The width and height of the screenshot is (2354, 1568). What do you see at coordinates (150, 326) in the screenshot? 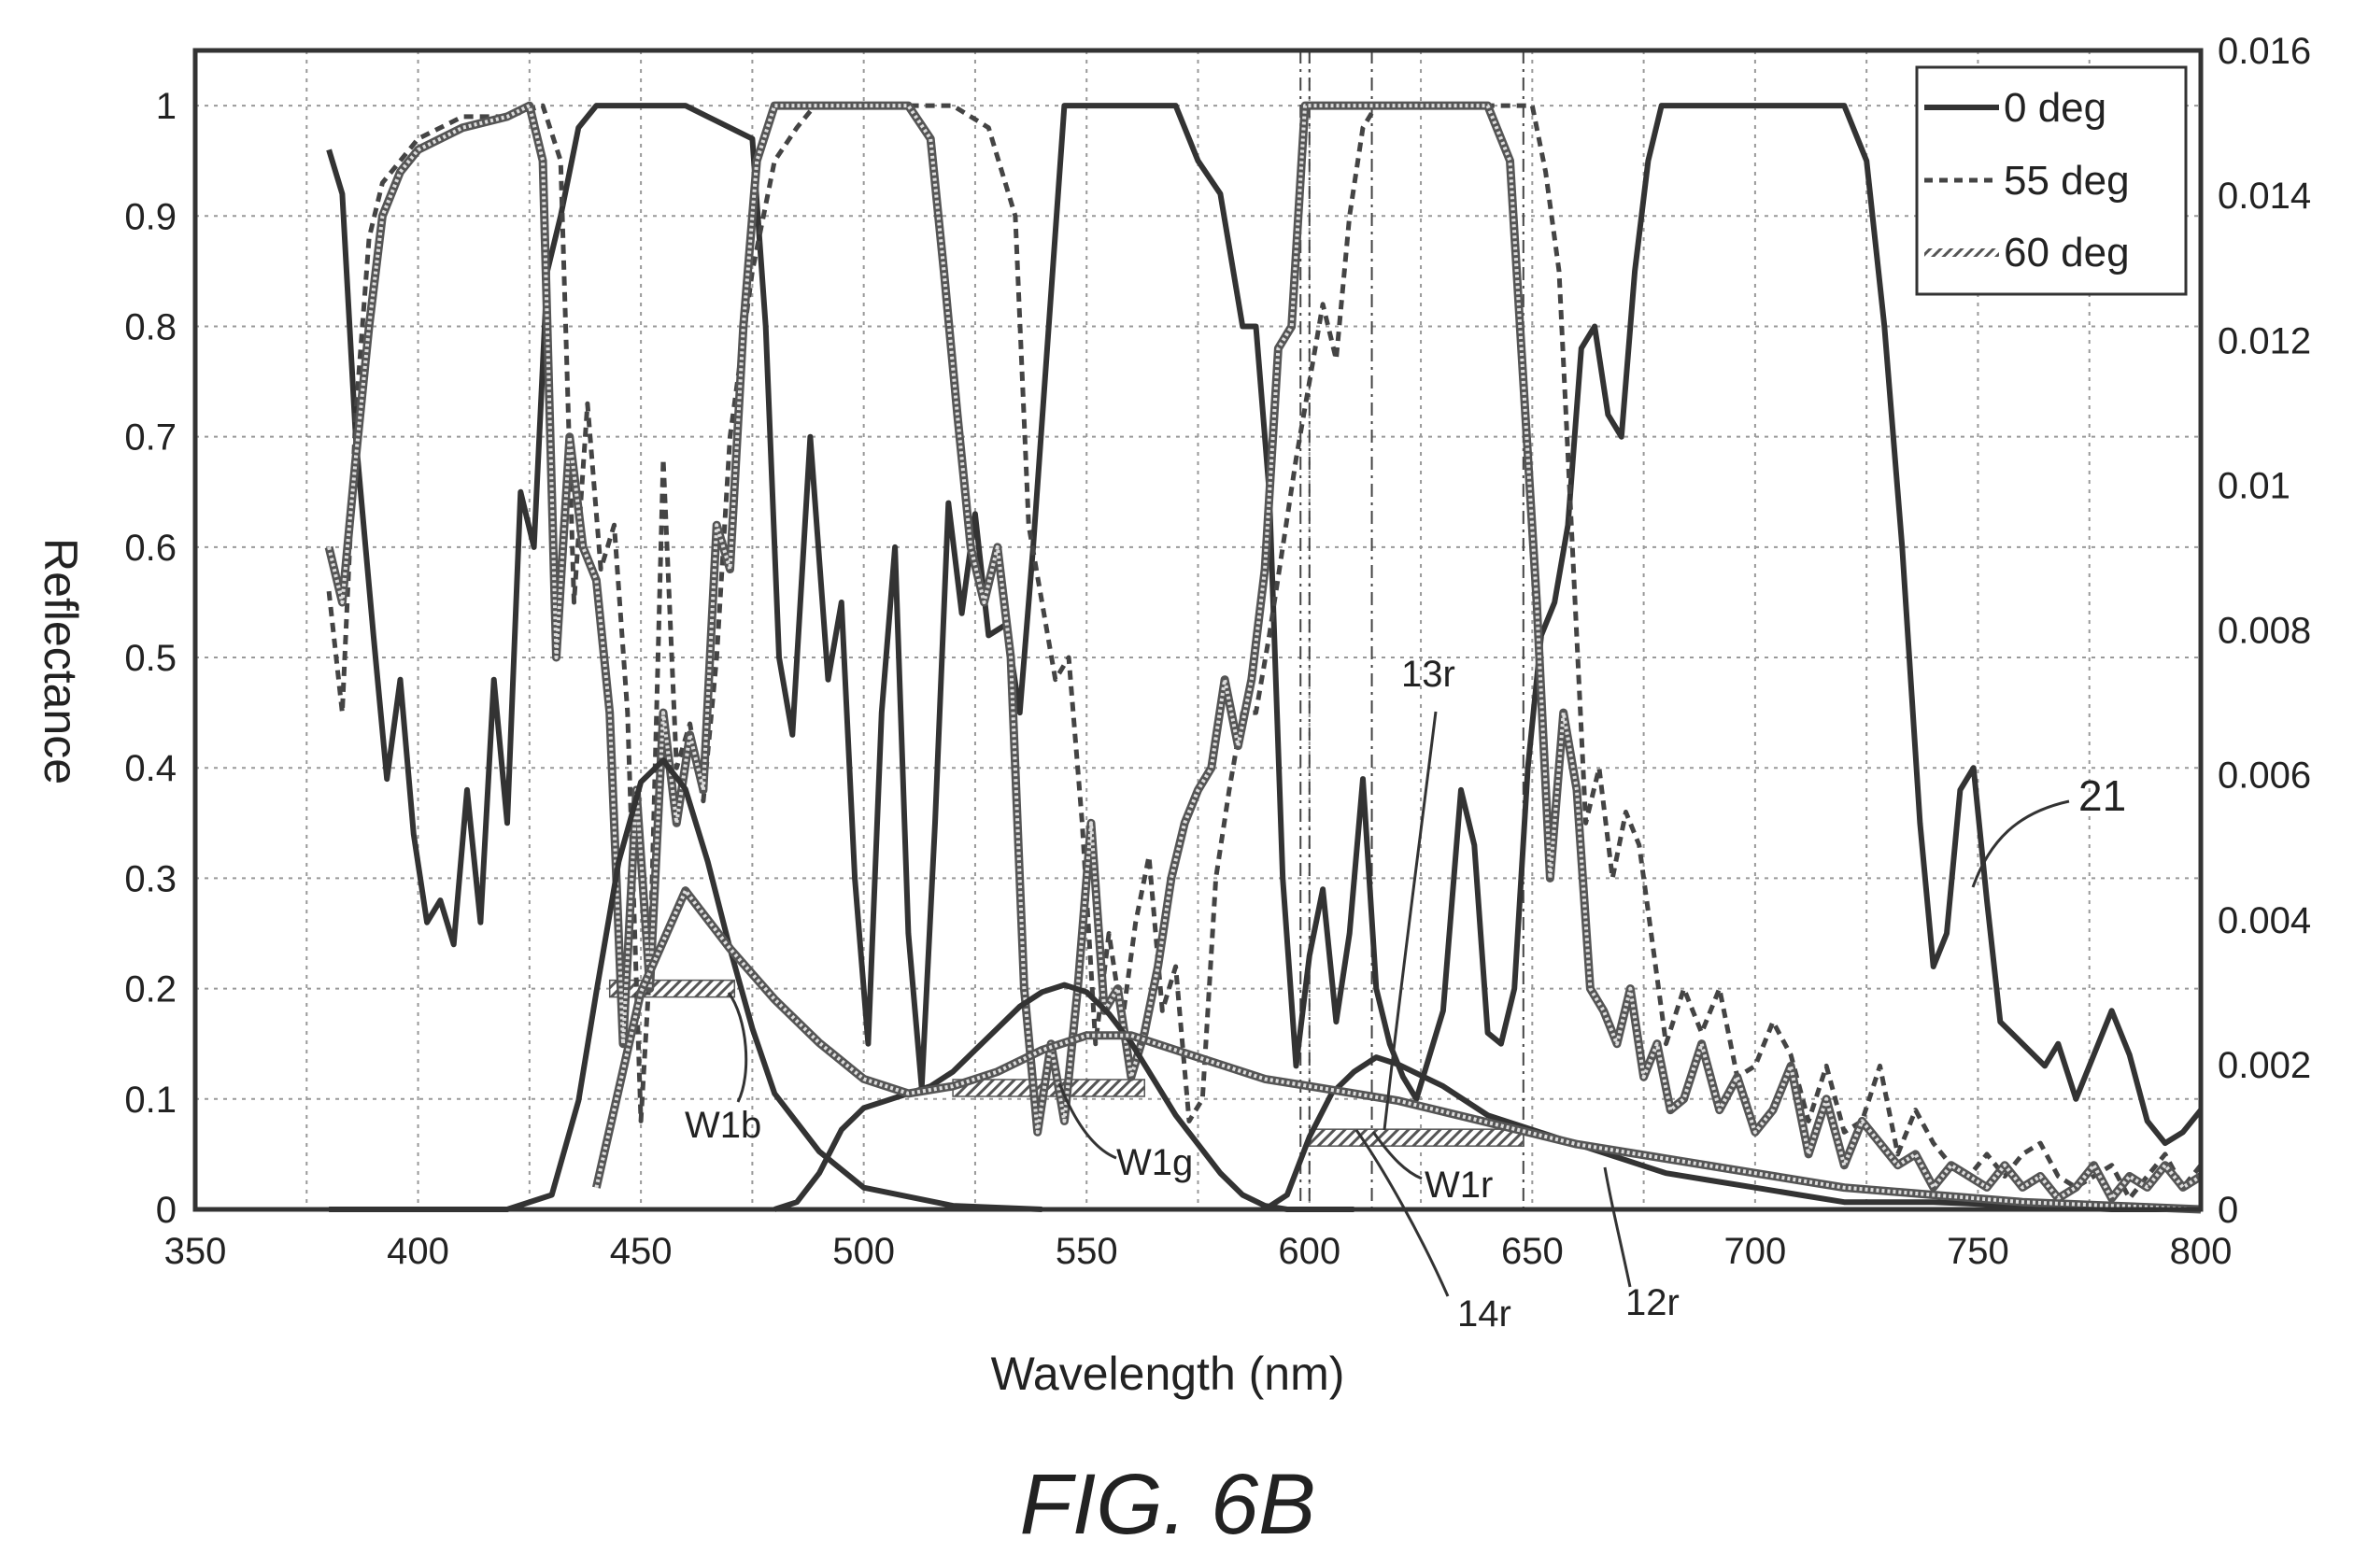
I see `y-tick-label-8: 0.8` at bounding box center [150, 326].